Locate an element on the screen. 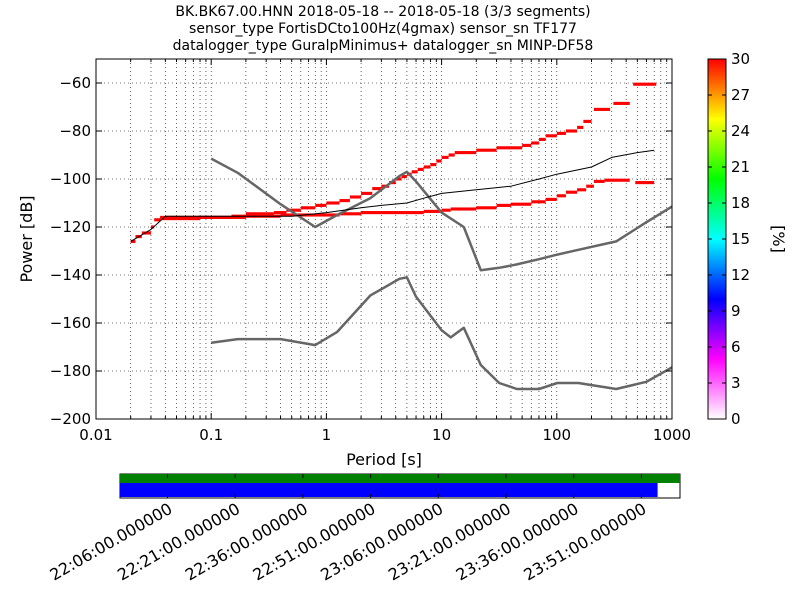 Image resolution: width=800 pixels, height=600 pixels. y-axis-label: Power [dB] is located at coordinates (26, 238).